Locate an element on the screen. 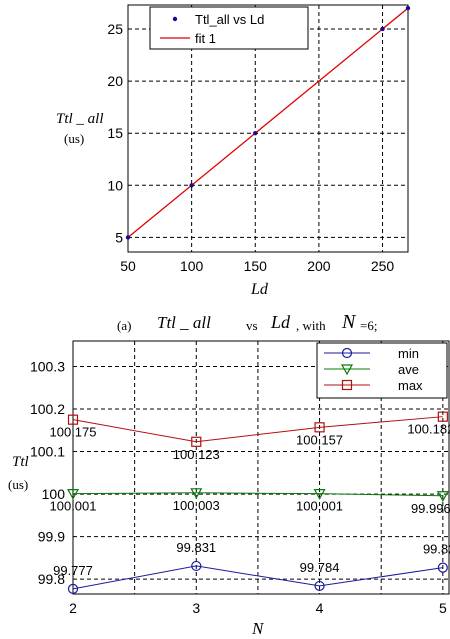 The width and height of the screenshot is (450, 639). legend-a: Ttl_all vs Ld fit 1 is located at coordinates (229, 28).